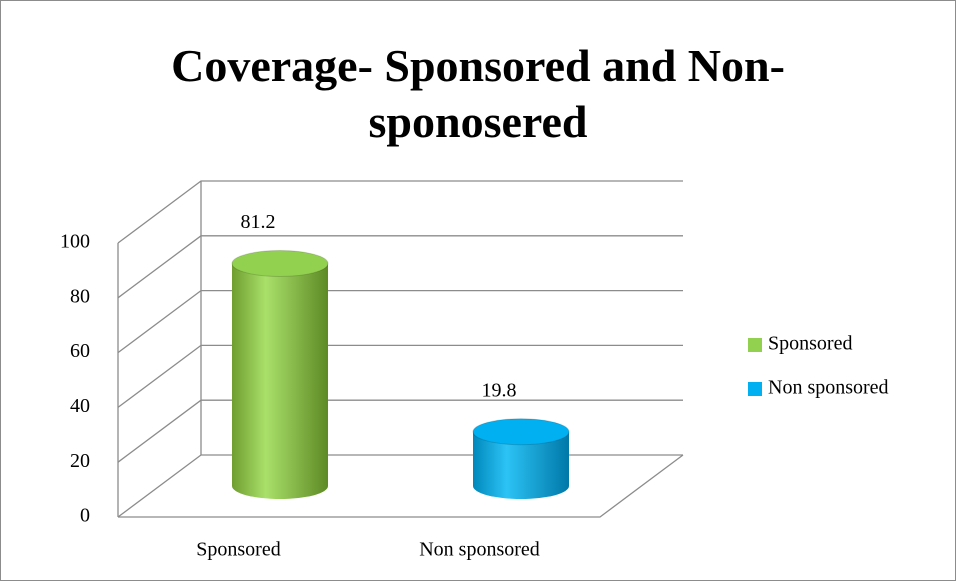 Image resolution: width=956 pixels, height=581 pixels. I want to click on data-label: 81.2, so click(258, 222).